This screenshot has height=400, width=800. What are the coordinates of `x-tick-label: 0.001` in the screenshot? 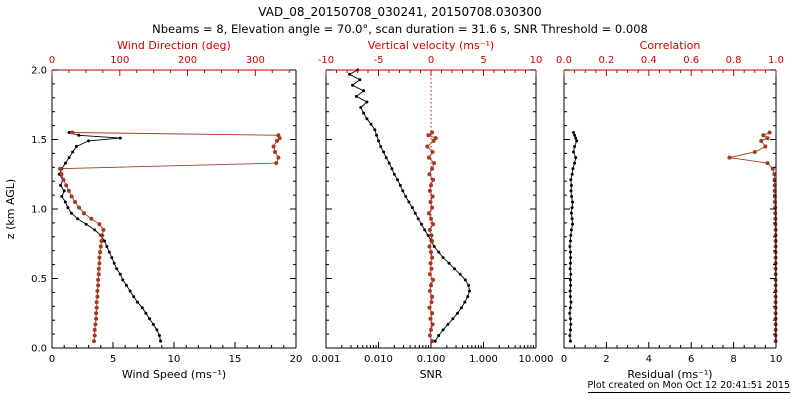 It's located at (326, 359).